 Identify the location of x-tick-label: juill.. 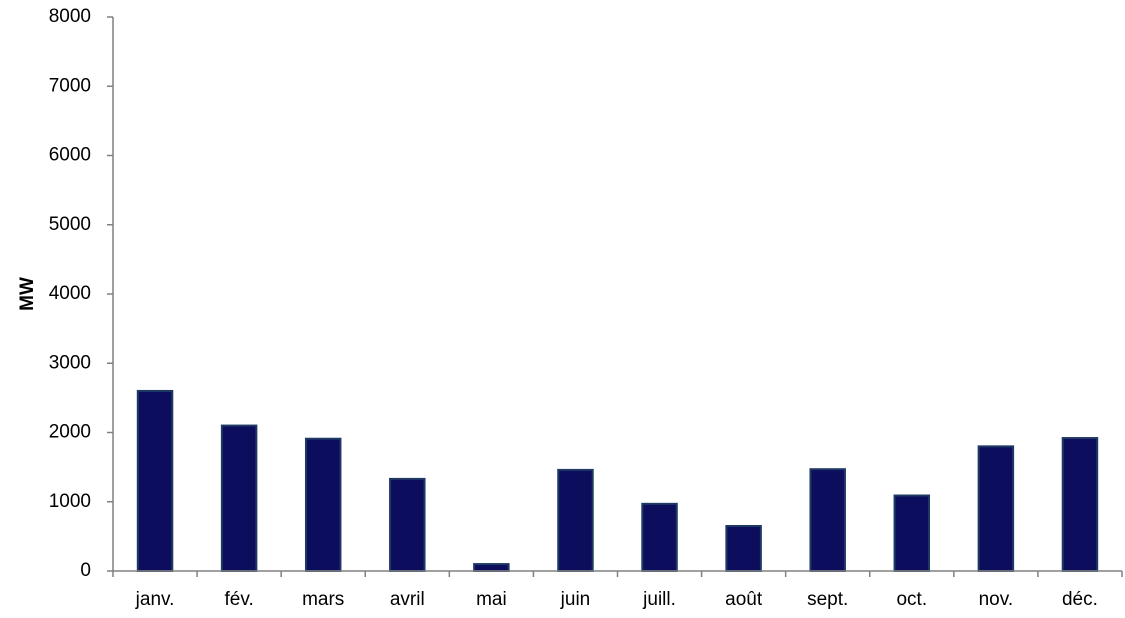
(659, 599).